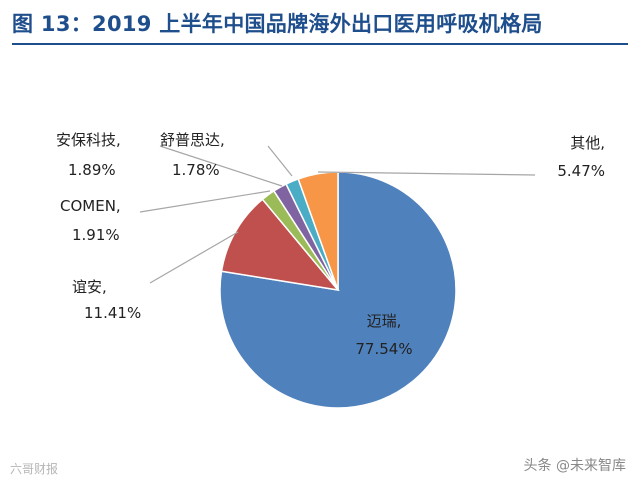  What do you see at coordinates (196, 170) in the screenshot?
I see `slice-label-value-4: 1.78%` at bounding box center [196, 170].